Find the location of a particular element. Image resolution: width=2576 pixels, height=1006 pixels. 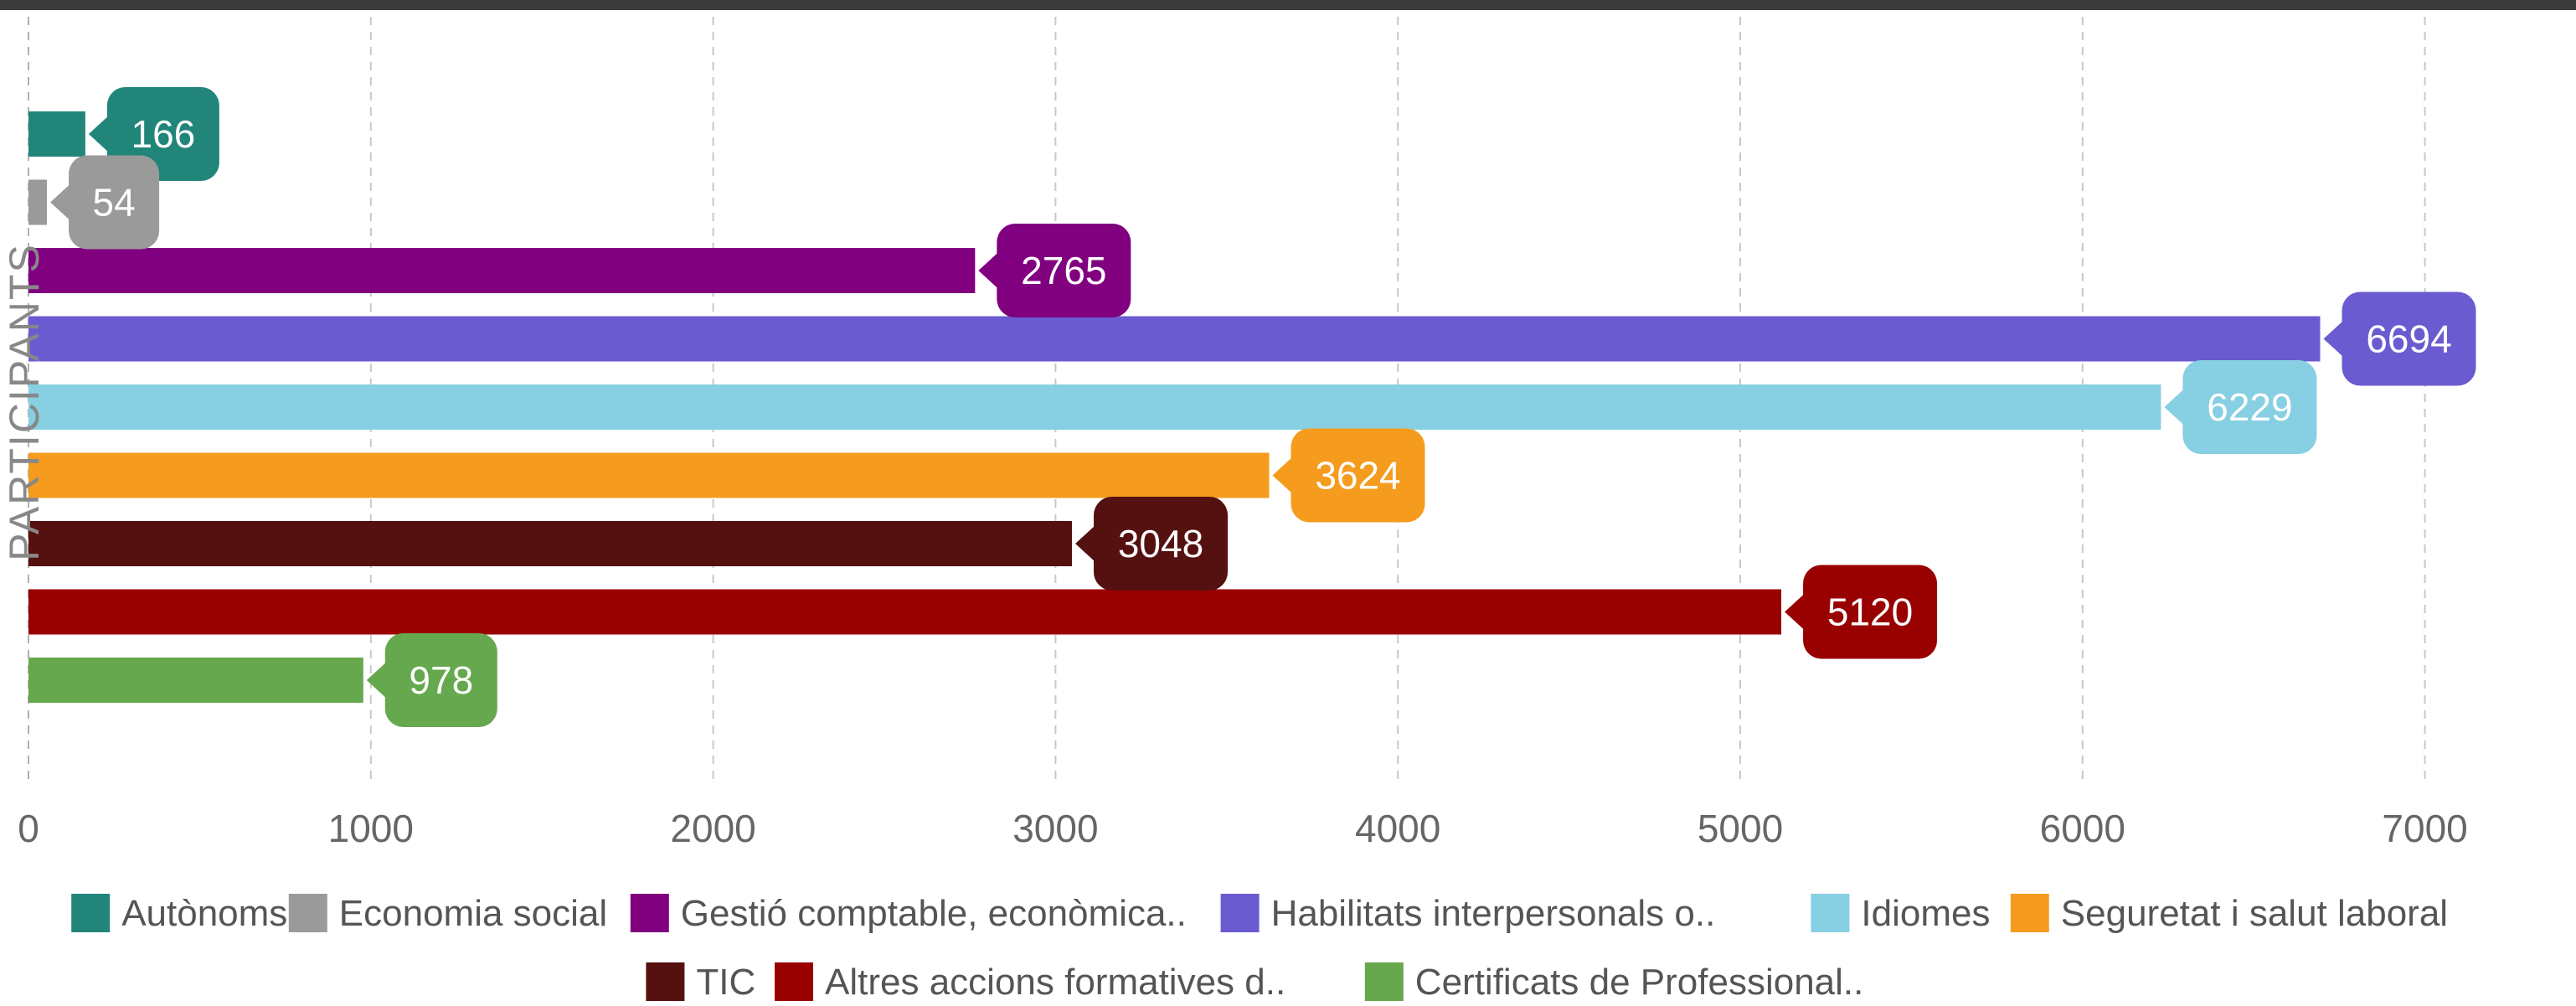

data-label: 3624 is located at coordinates (1357, 476).